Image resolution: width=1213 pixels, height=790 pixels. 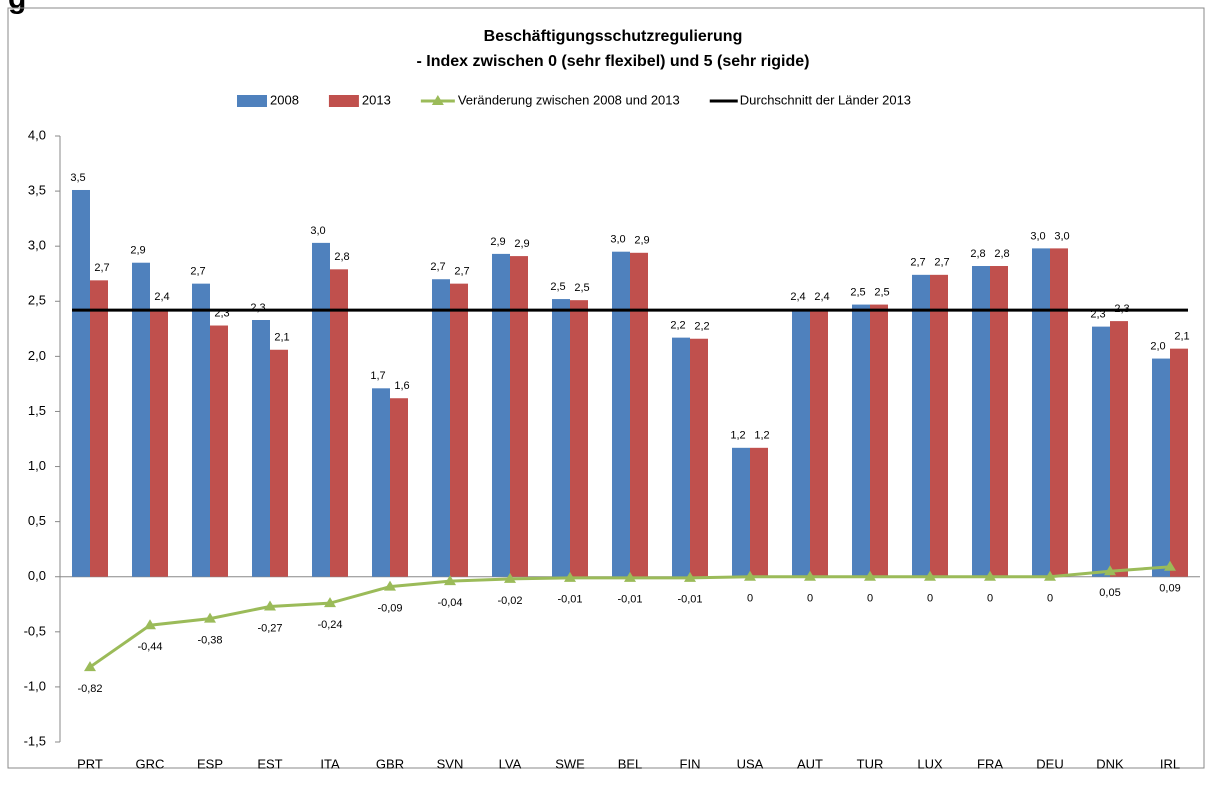 What do you see at coordinates (570, 763) in the screenshot?
I see `x-tick-label: SWE` at bounding box center [570, 763].